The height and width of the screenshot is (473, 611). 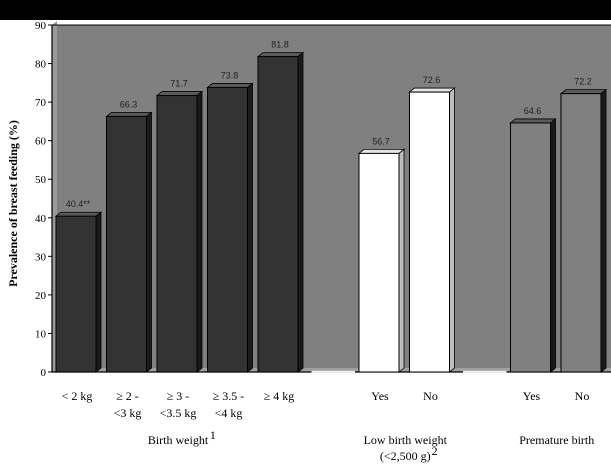 What do you see at coordinates (41, 65) in the screenshot?
I see `y-tick-label: 80` at bounding box center [41, 65].